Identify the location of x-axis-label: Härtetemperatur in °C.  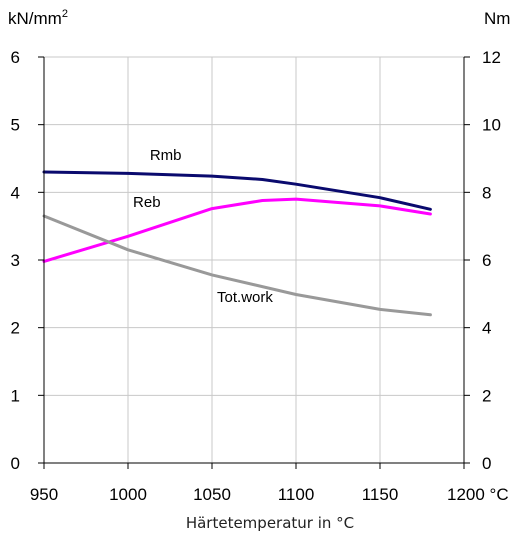
(270, 523).